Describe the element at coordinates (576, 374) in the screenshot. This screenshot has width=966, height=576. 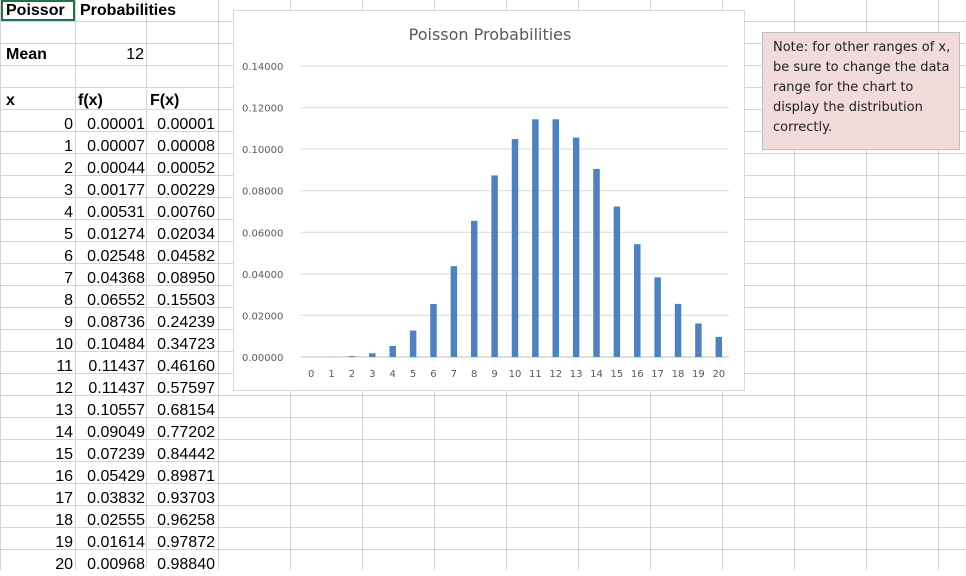
I see `x-tick-label: 13` at that location.